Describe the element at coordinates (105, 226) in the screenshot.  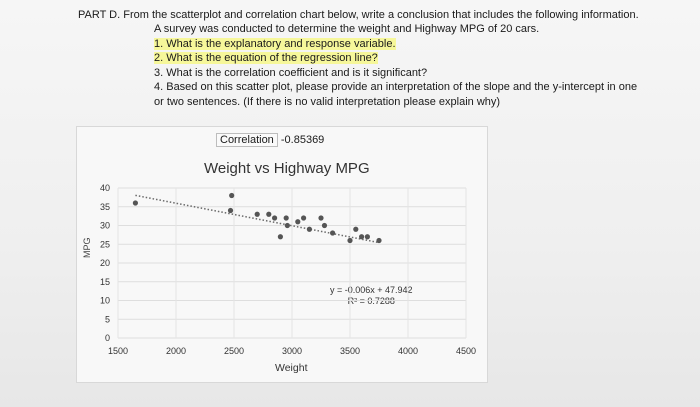
I see `y-tick-label: 30` at that location.